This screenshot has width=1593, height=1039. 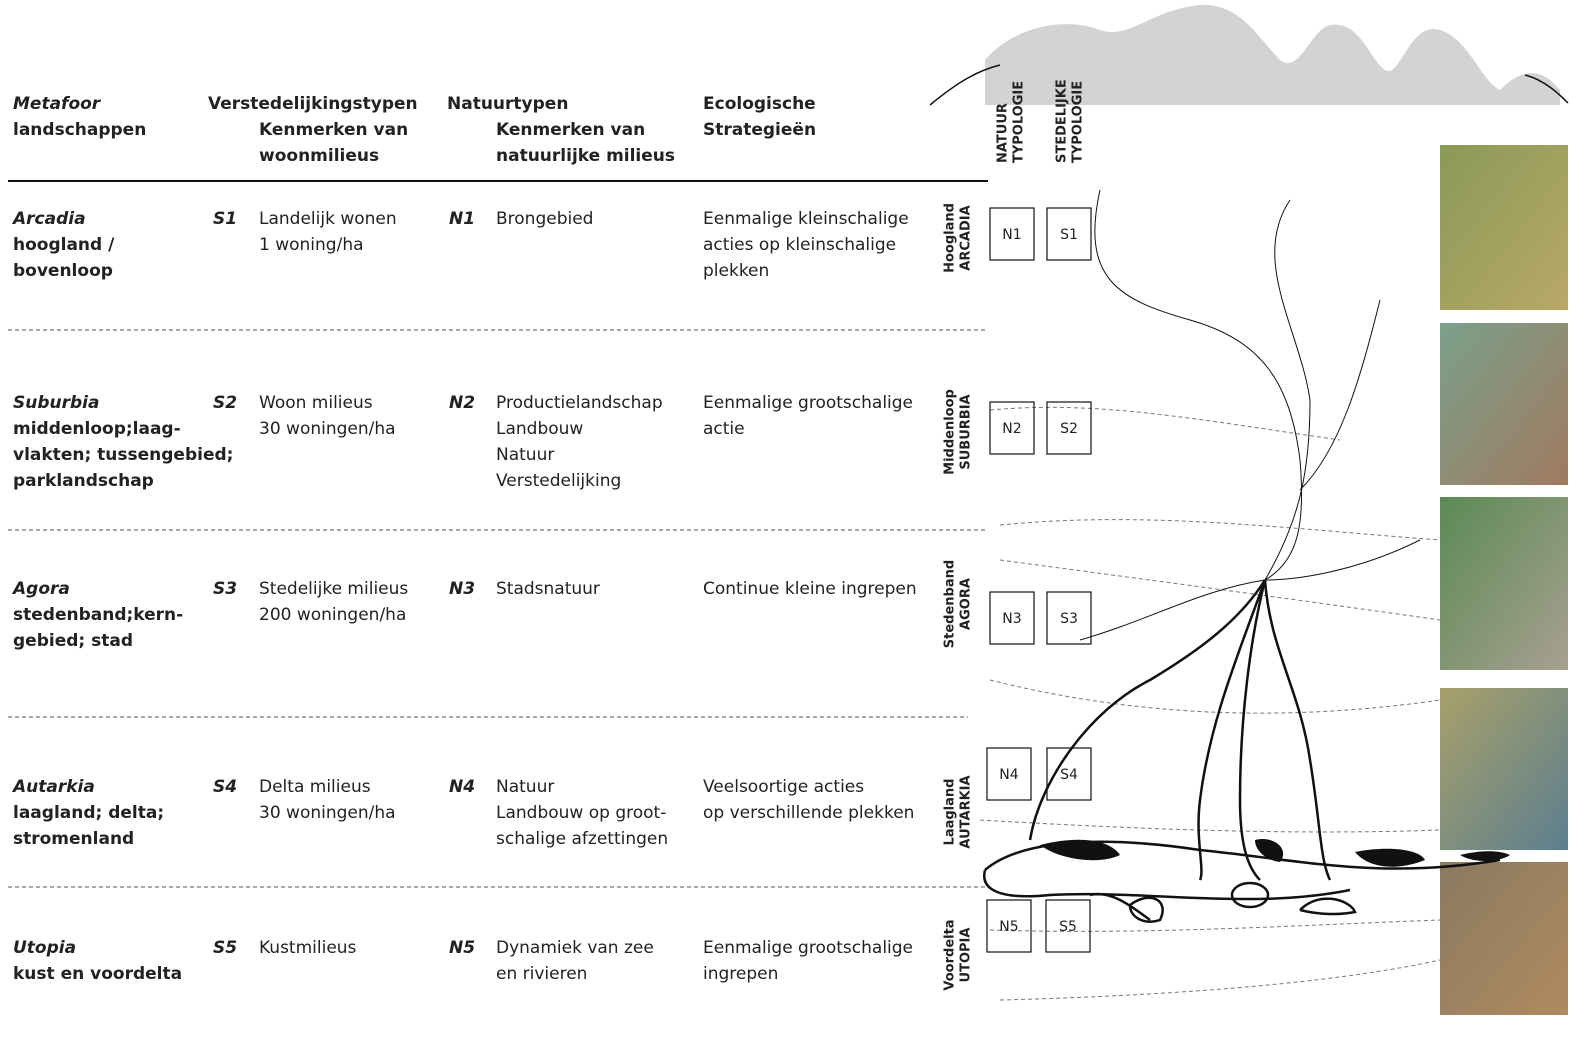 I want to click on nature-text: Stadsnatuur, so click(x=548, y=589).